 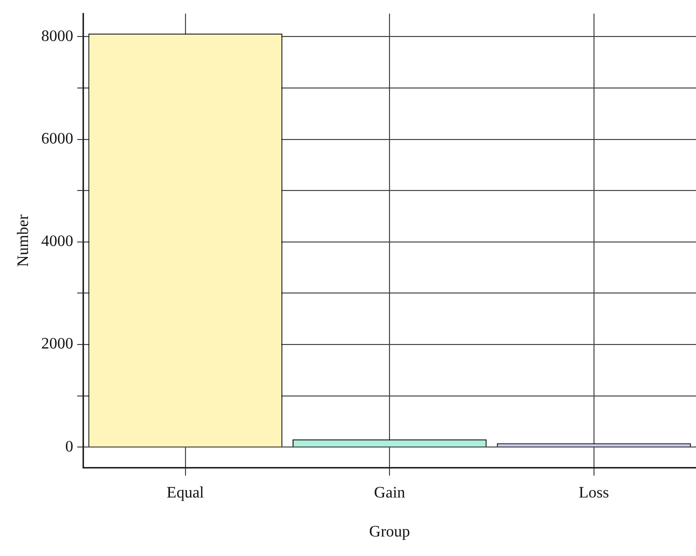 I want to click on x-tick-label: Gain, so click(x=390, y=493).